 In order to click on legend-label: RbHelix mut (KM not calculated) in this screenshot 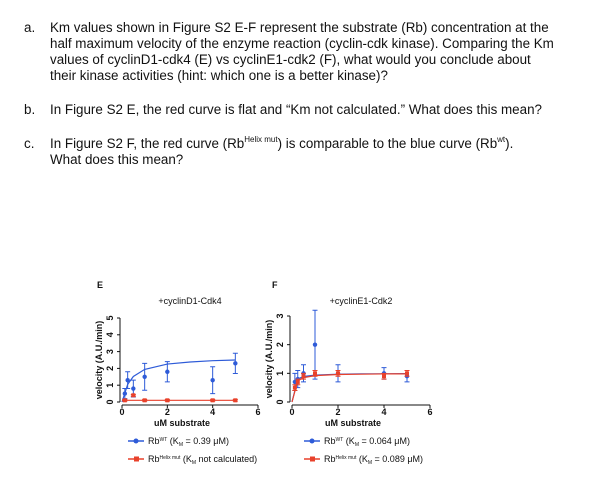, I will do `click(202, 460)`.